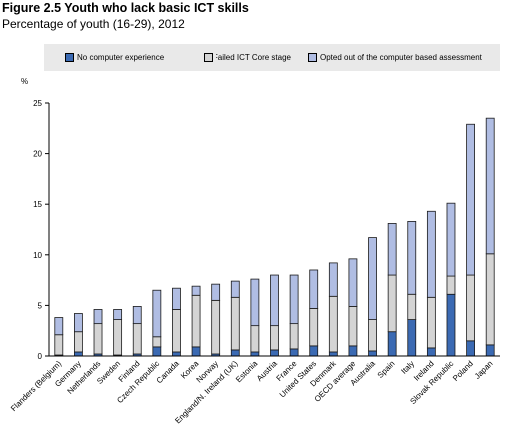 This screenshot has width=505, height=434. Describe the element at coordinates (24, 81) in the screenshot. I see `y-axis-unit-label: %` at that location.